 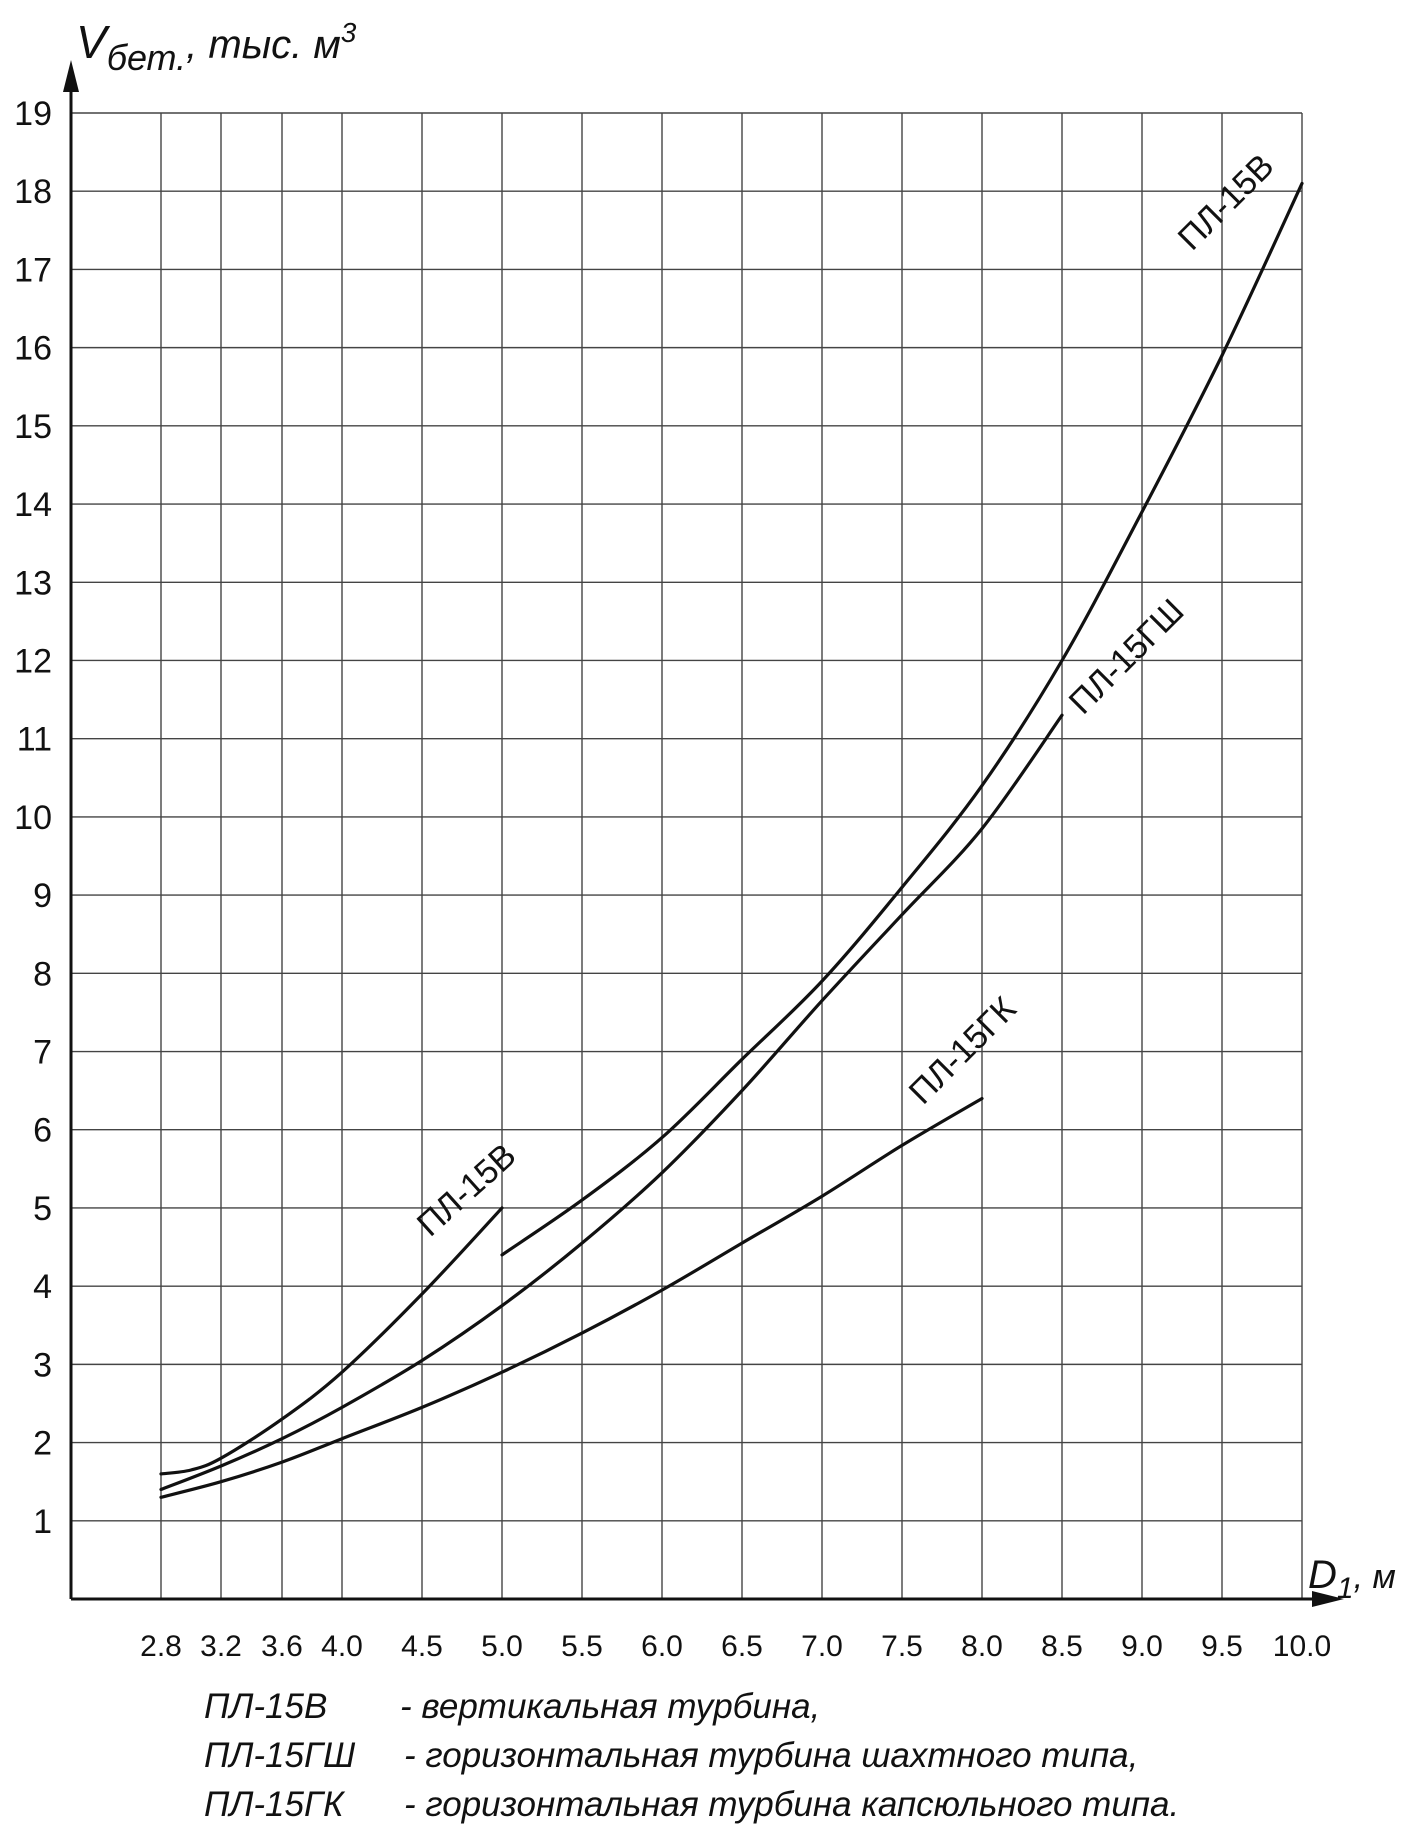 What do you see at coordinates (610, 1706) in the screenshot?
I see `legend-text: - вертикальная турбина,` at bounding box center [610, 1706].